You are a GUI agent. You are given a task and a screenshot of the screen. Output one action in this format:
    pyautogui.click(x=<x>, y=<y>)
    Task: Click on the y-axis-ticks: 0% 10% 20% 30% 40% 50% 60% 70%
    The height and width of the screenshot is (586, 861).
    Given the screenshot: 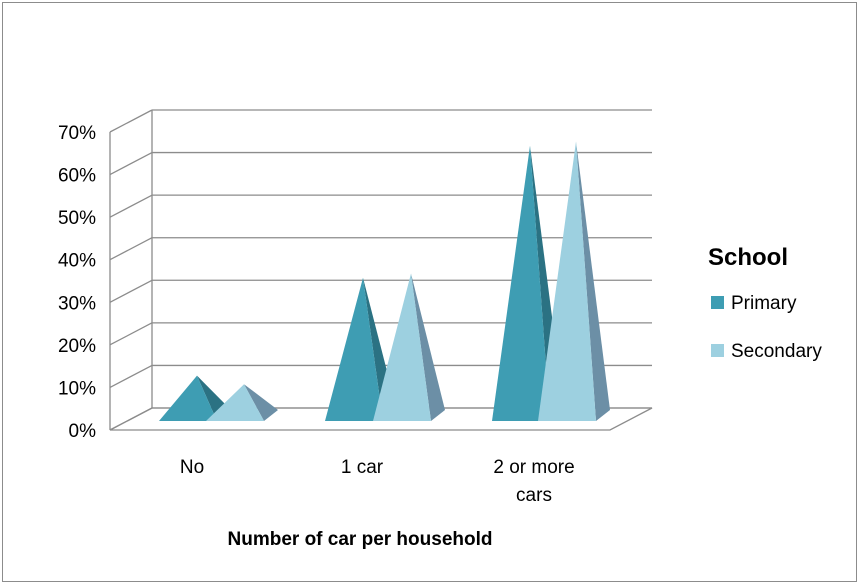 What is the action you would take?
    pyautogui.click(x=77, y=282)
    